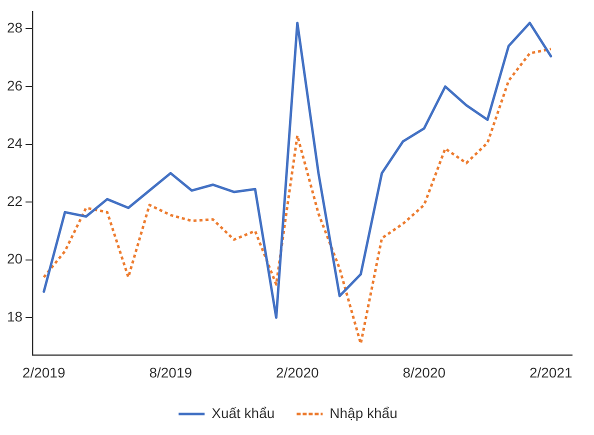 Image resolution: width=594 pixels, height=435 pixels. I want to click on y-tick-label: 22, so click(14, 200).